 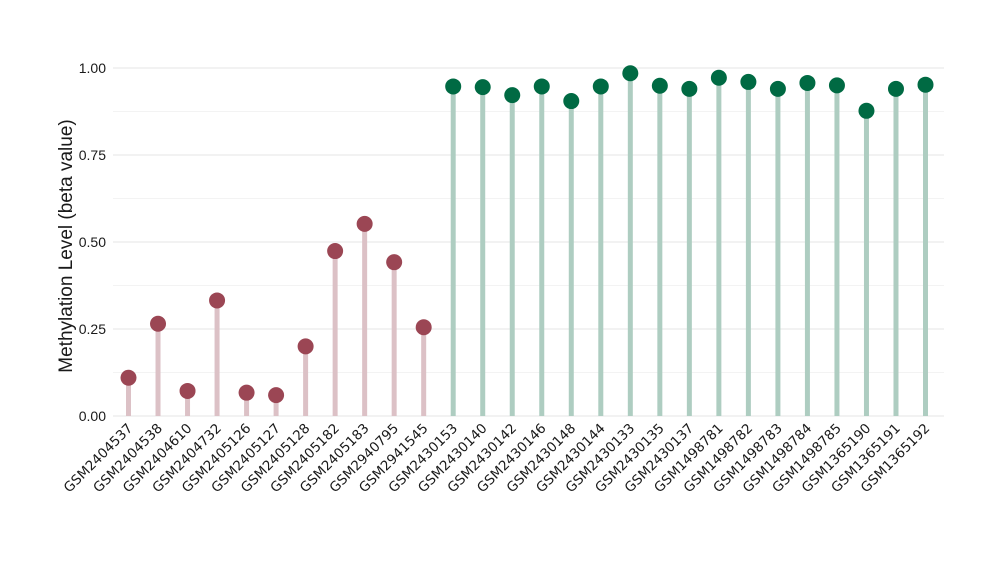 What do you see at coordinates (66, 245) in the screenshot?
I see `y-axis-title: Methylation Level (beta value)` at bounding box center [66, 245].